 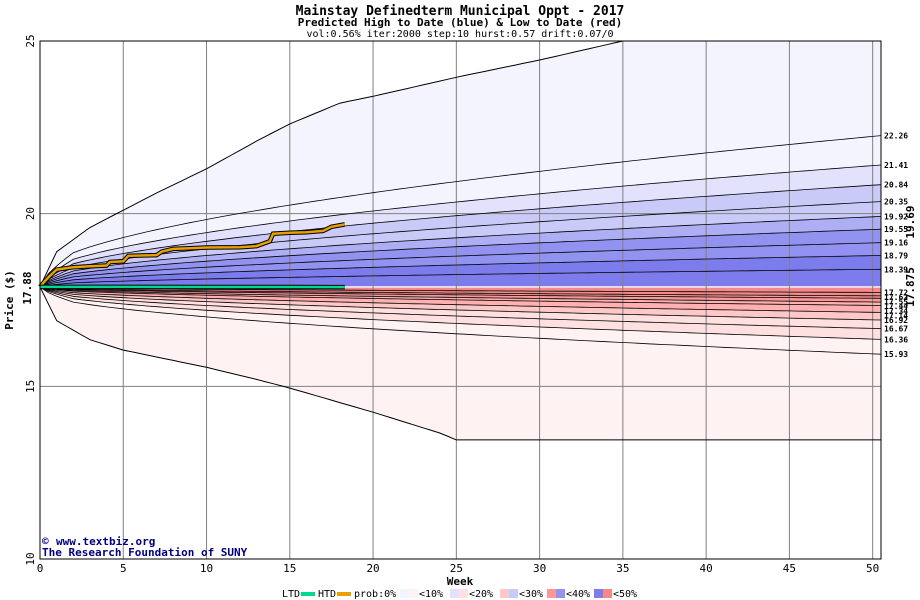 I want to click on x-tick-label-50: 50, so click(x=872, y=568).